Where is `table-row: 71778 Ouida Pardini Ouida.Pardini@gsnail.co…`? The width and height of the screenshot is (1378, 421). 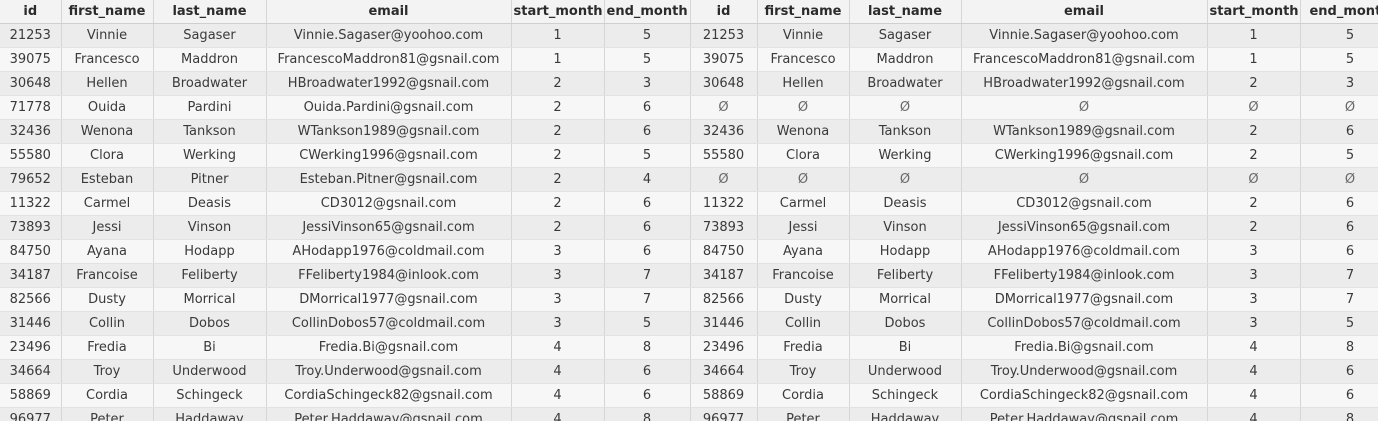 table-row: 71778 Ouida Pardini Ouida.Pardini@gsnail.co… is located at coordinates (689, 107).